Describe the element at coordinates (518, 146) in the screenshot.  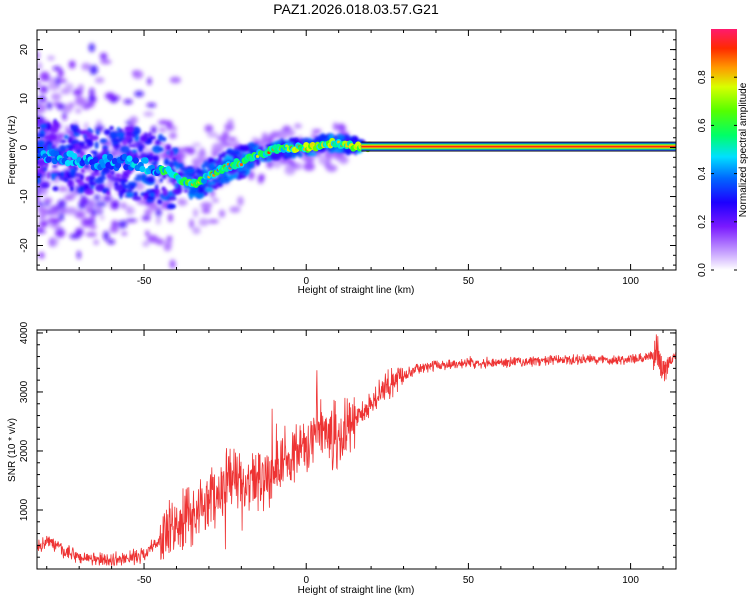
I see `band-core` at that location.